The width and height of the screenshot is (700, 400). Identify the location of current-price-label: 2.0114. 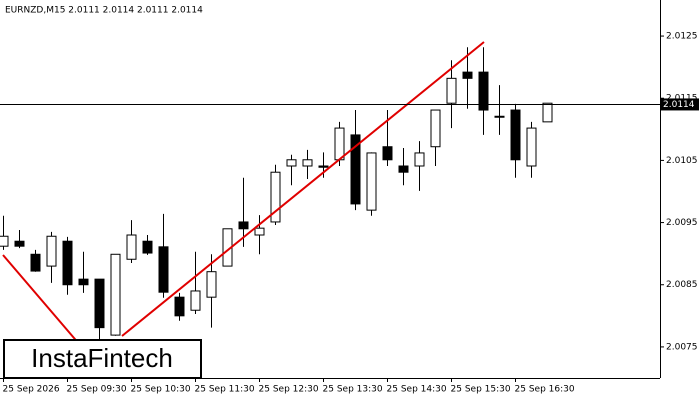
(679, 105).